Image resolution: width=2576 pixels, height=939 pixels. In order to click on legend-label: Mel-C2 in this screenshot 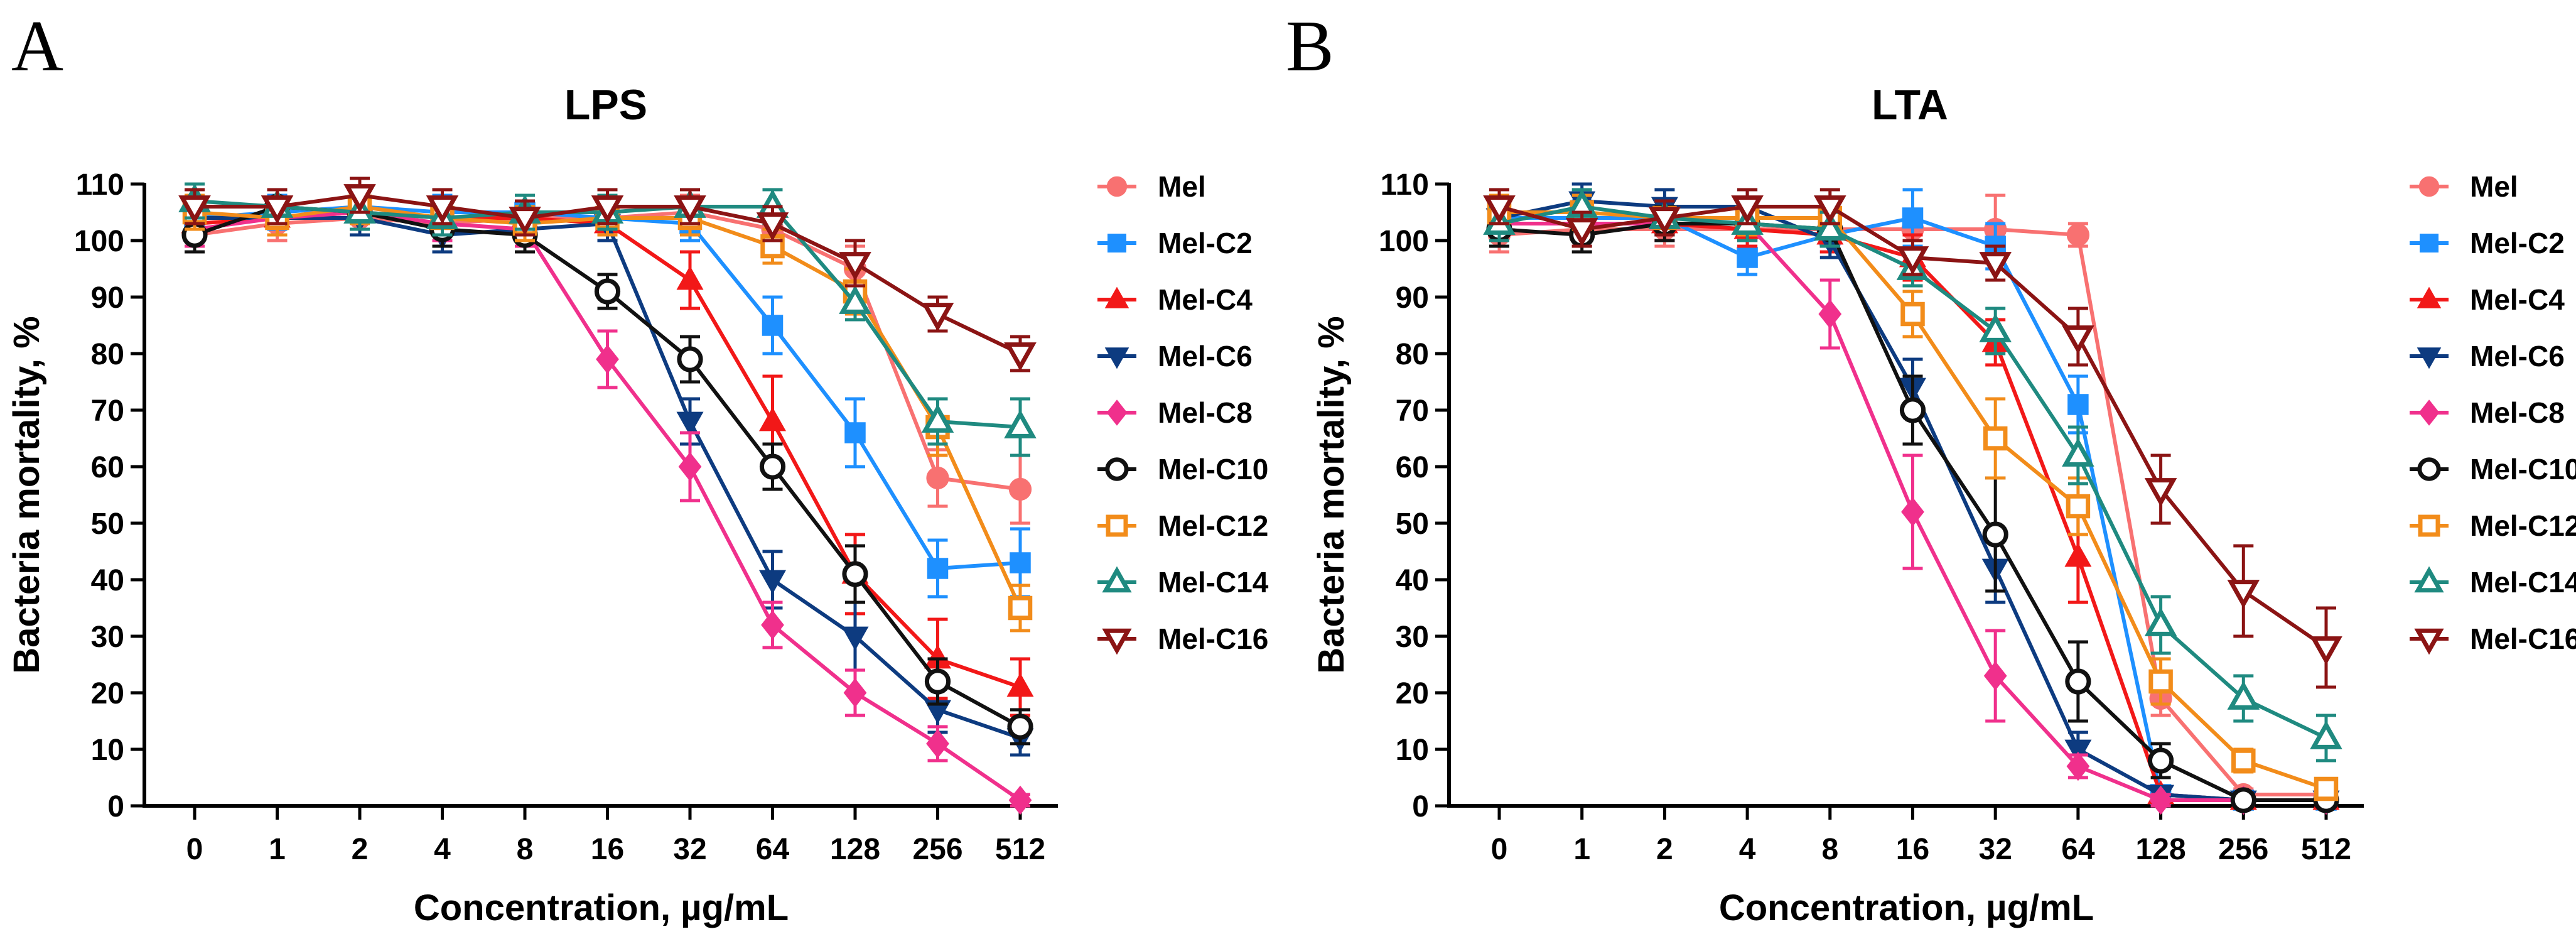, I will do `click(2517, 243)`.